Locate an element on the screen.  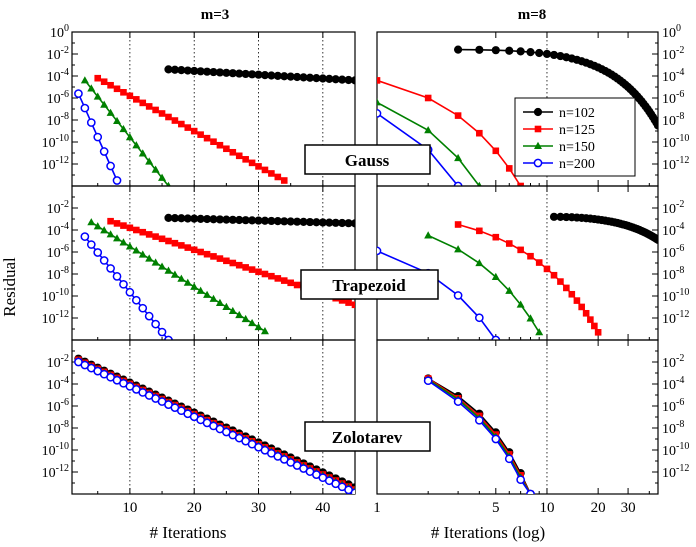
row-label-box-trapezoid is located at coordinates (369, 284).